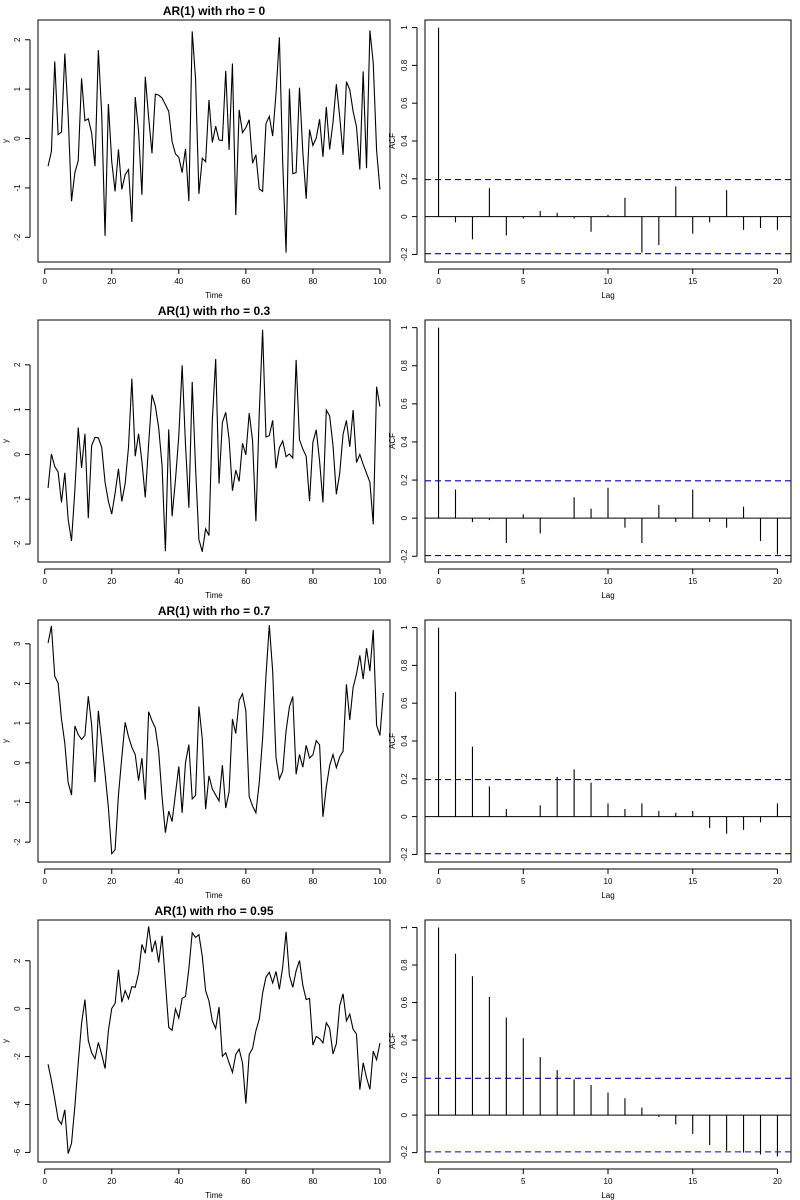  I want to click on plot-title: AR(1) with rho = 0.7, so click(214, 611).